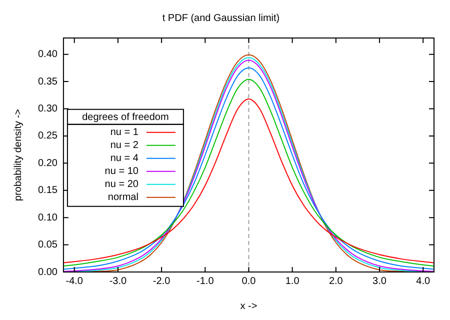 The width and height of the screenshot is (450, 320). I want to click on legend-label: nu = 20, so click(121, 184).